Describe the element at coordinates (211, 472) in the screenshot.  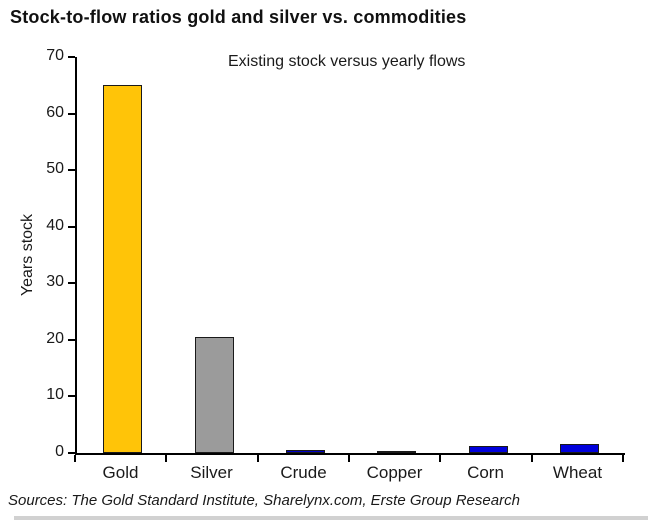
I see `x-axis-category-label: Silver` at that location.